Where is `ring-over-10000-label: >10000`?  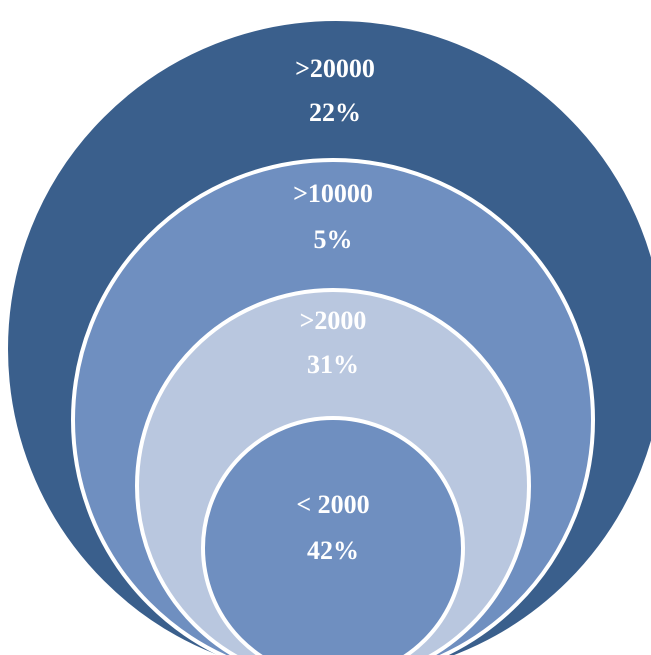 ring-over-10000-label: >10000 is located at coordinates (333, 193).